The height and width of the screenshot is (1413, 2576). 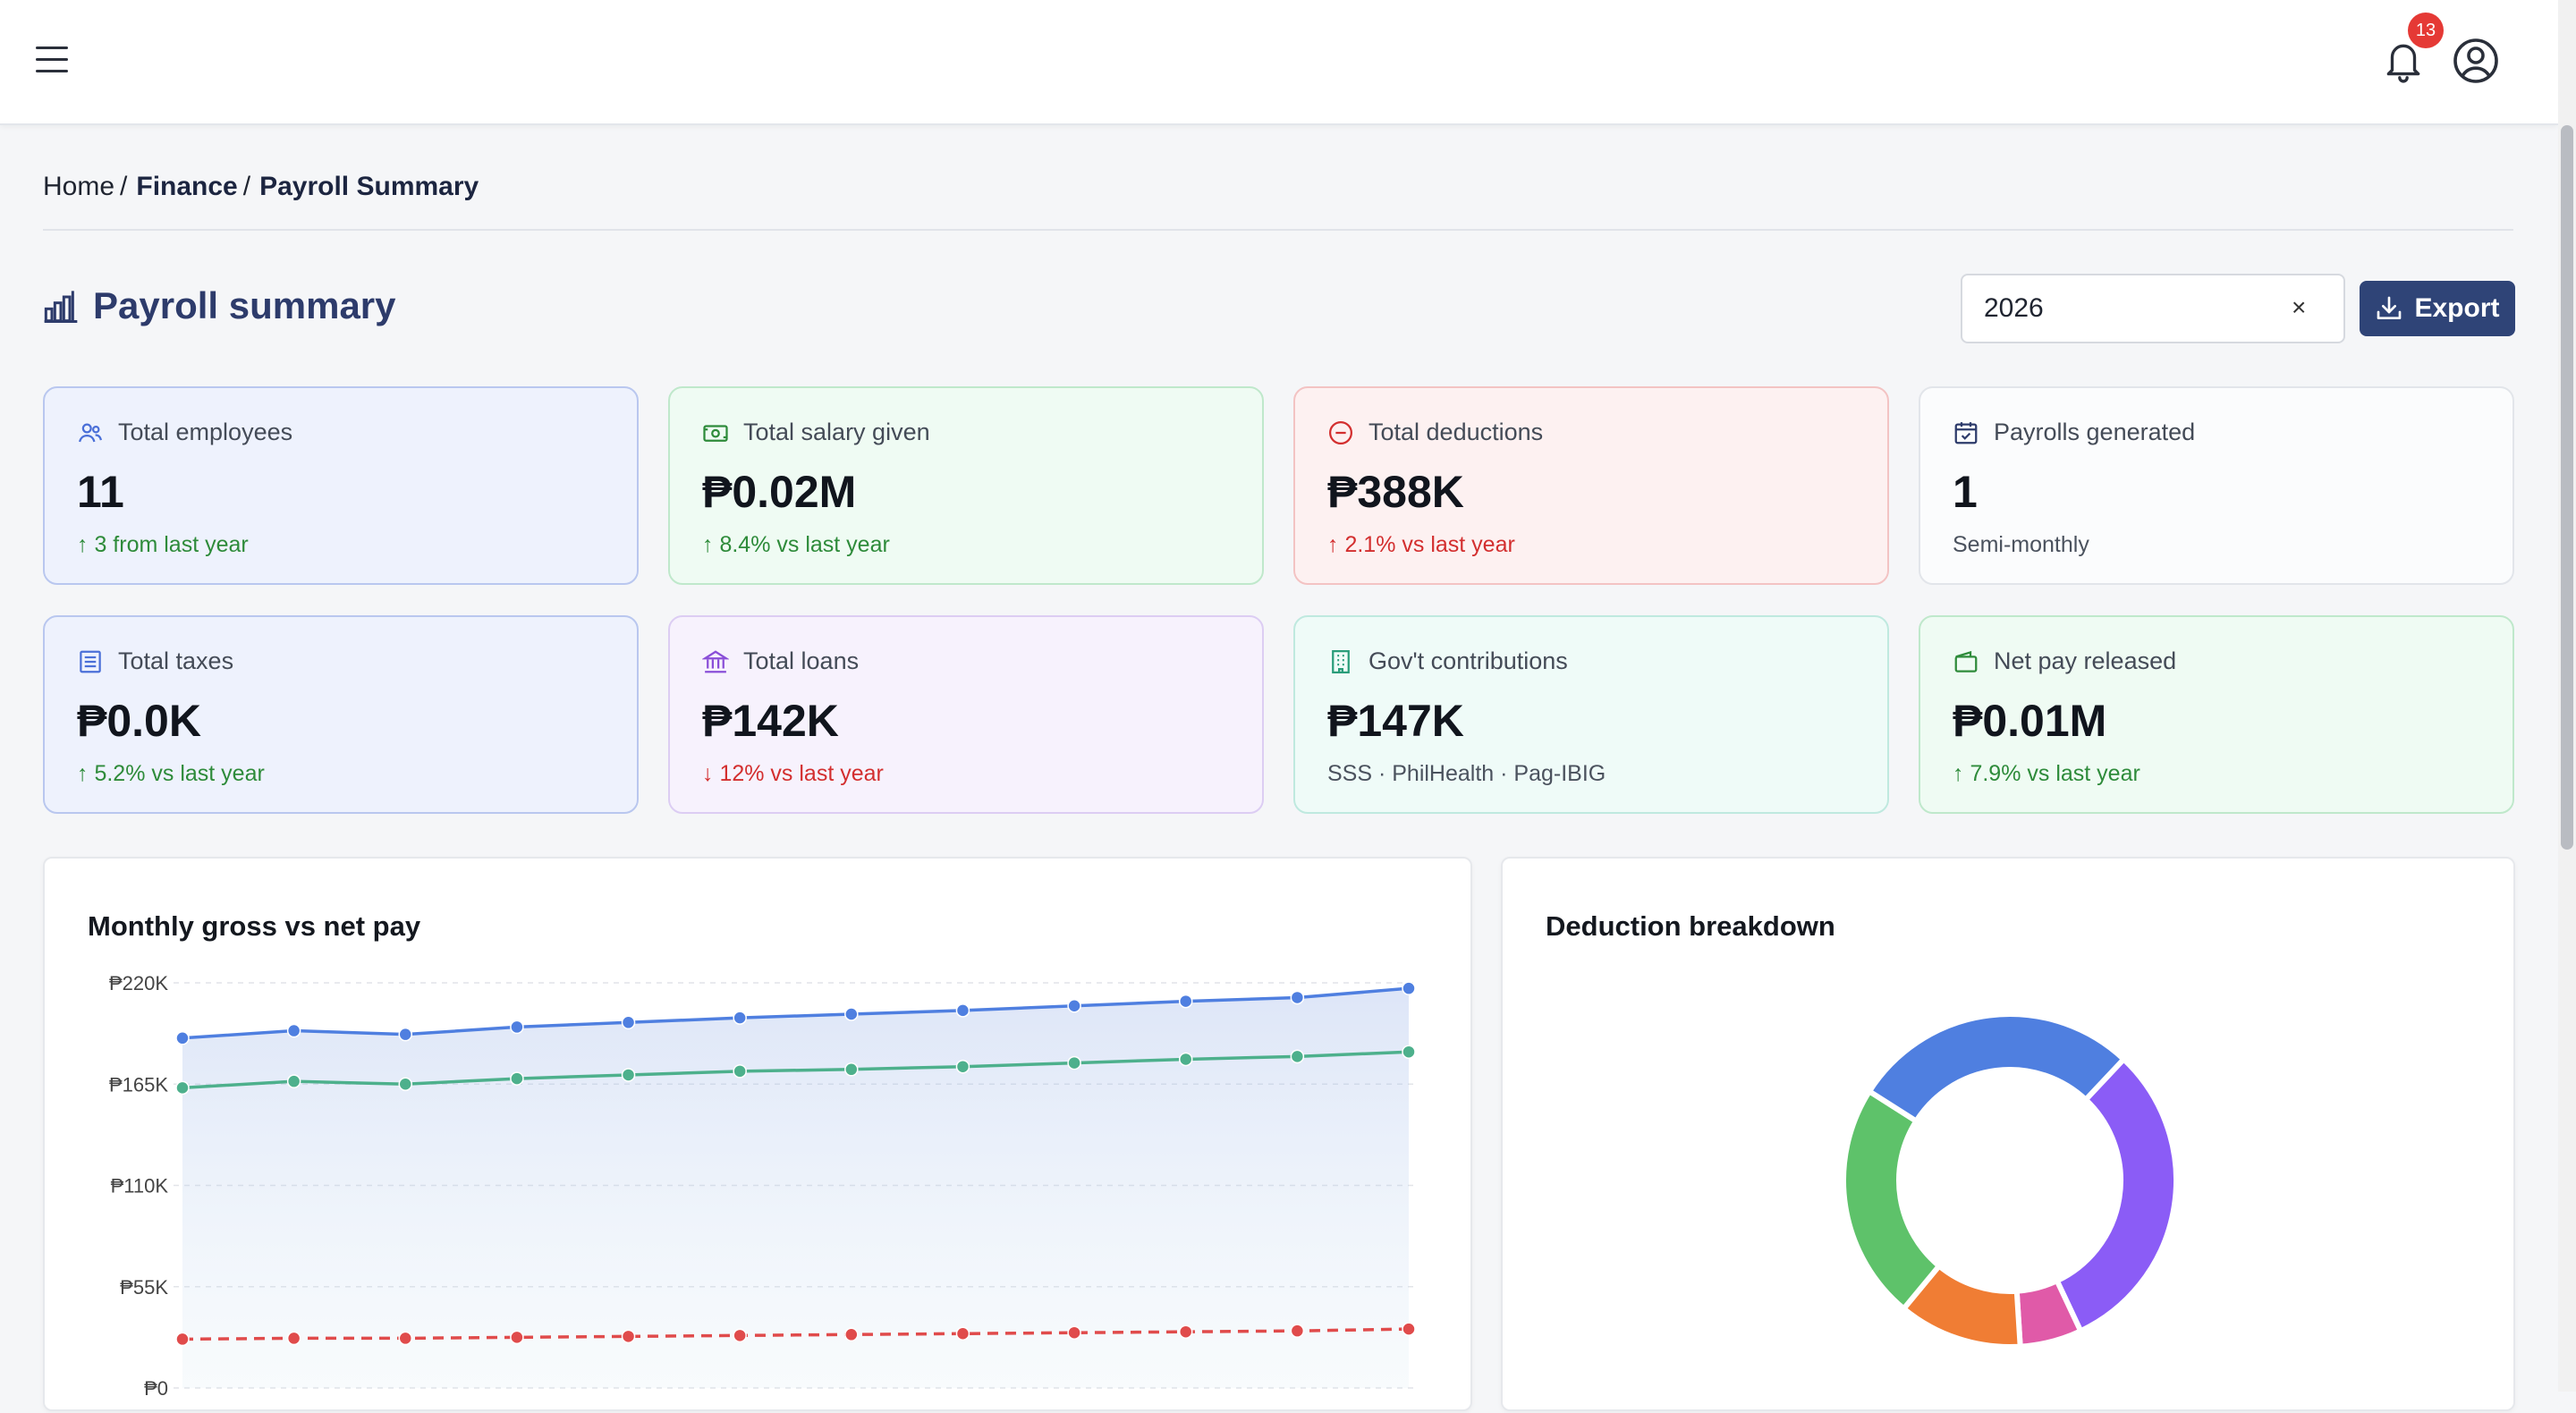 What do you see at coordinates (139, 721) in the screenshot?
I see `card-value: ₱0.0K` at bounding box center [139, 721].